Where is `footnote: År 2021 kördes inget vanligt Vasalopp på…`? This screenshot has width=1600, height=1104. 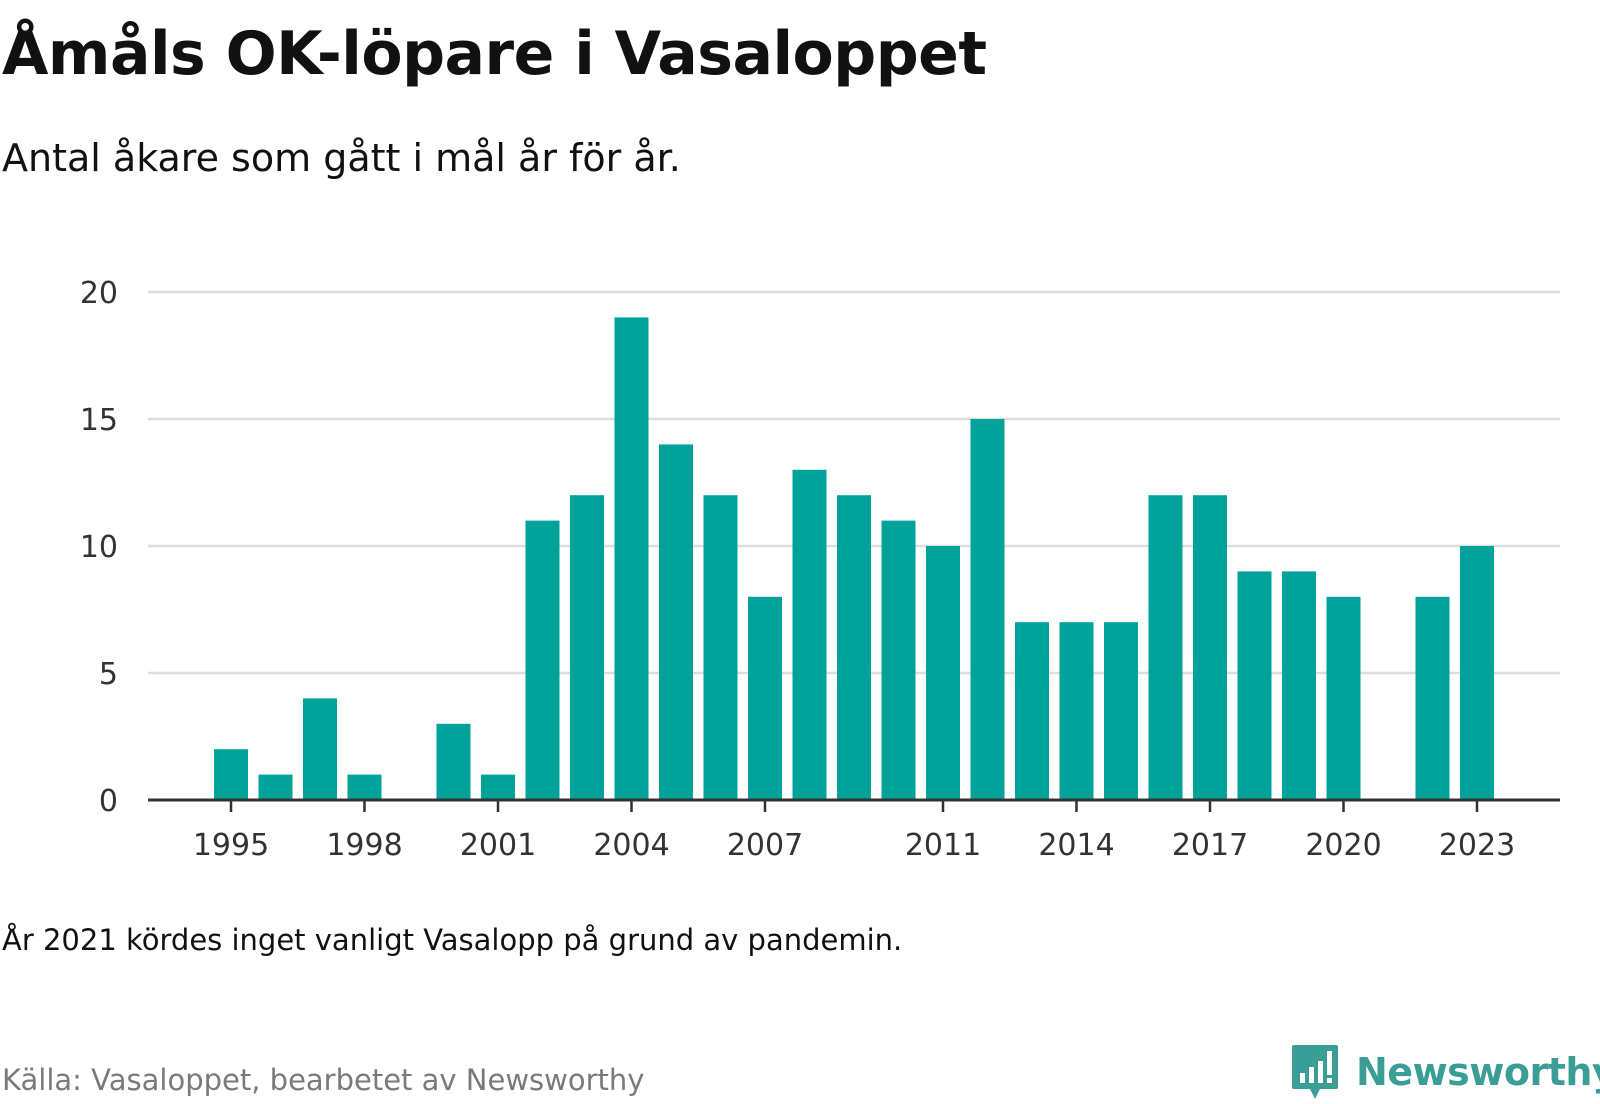 footnote: År 2021 kördes inget vanligt Vasalopp på… is located at coordinates (452, 940).